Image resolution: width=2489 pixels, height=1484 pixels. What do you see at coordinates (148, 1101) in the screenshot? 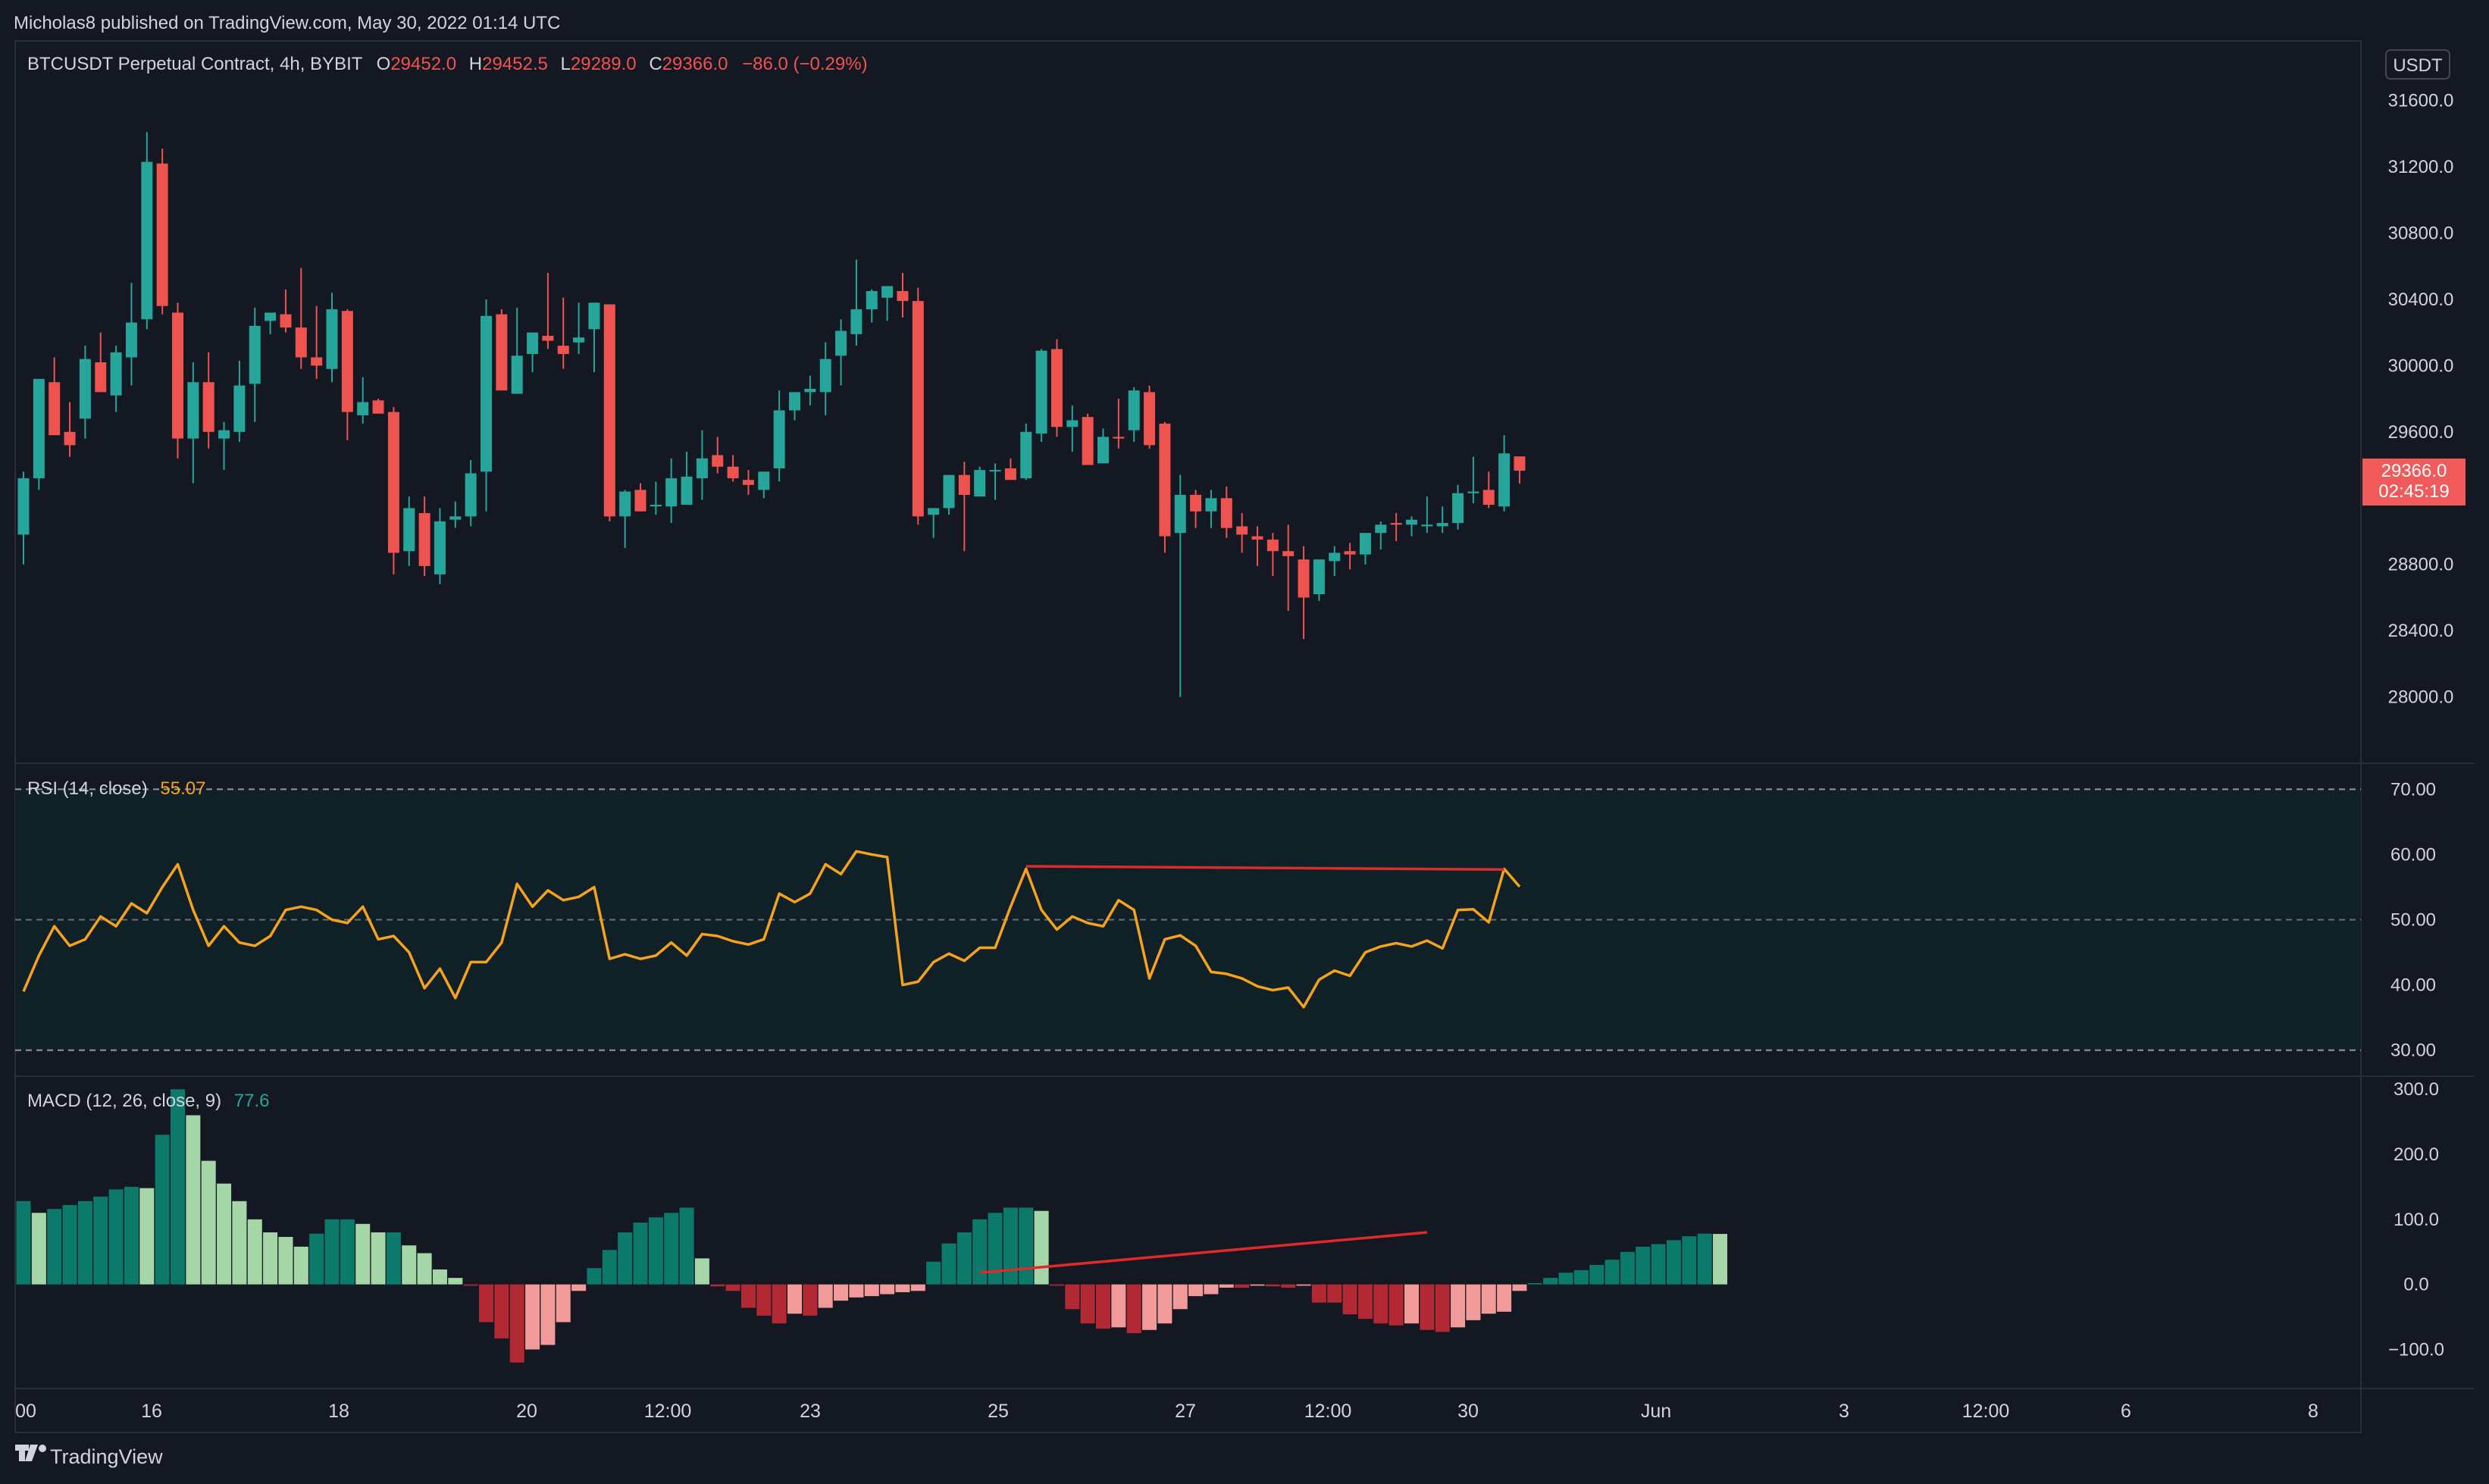
I see `macd-legend: MACD (12, 26, close, 9) 77.6` at bounding box center [148, 1101].